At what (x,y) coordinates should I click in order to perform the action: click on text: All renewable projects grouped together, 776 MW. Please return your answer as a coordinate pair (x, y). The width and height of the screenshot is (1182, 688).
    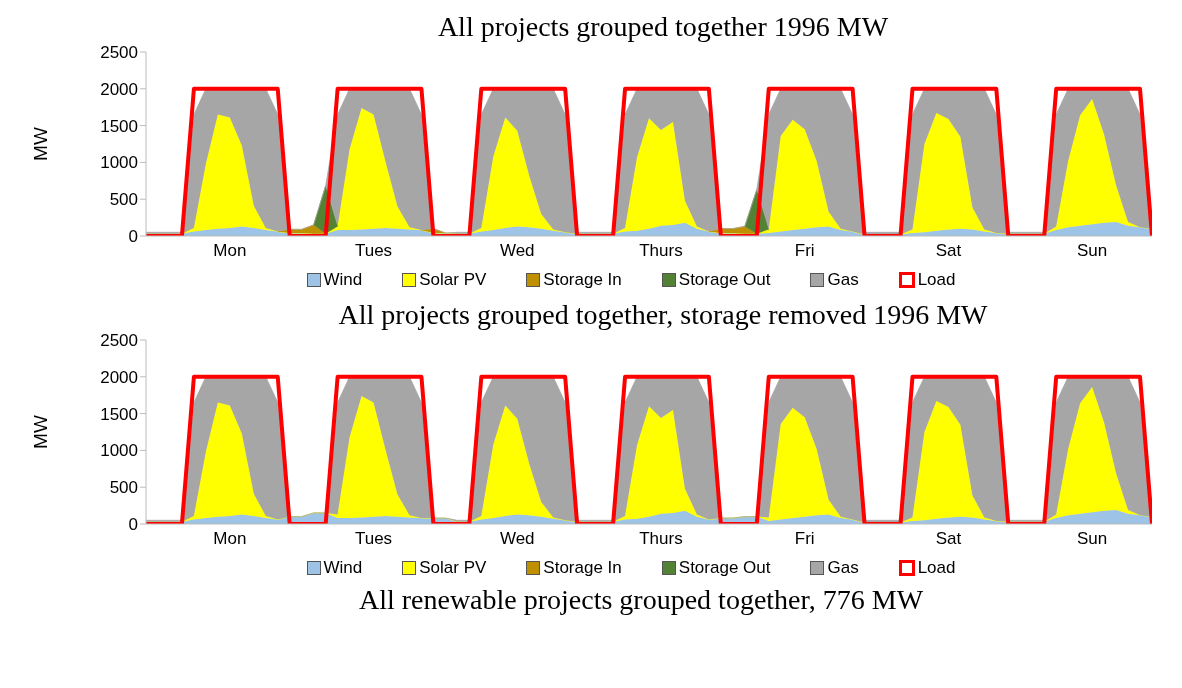
    Looking at the image, I should click on (641, 600).